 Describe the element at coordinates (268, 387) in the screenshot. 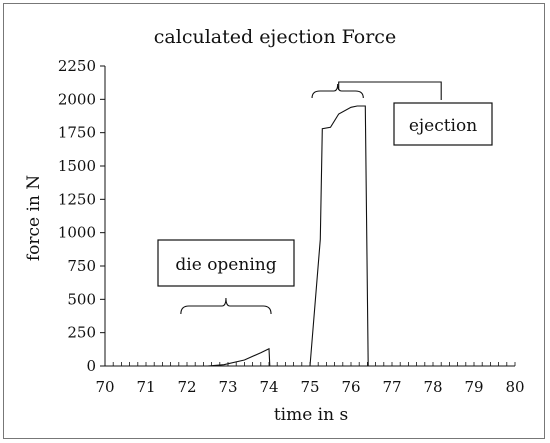

I see `x-tick-label: 74` at that location.